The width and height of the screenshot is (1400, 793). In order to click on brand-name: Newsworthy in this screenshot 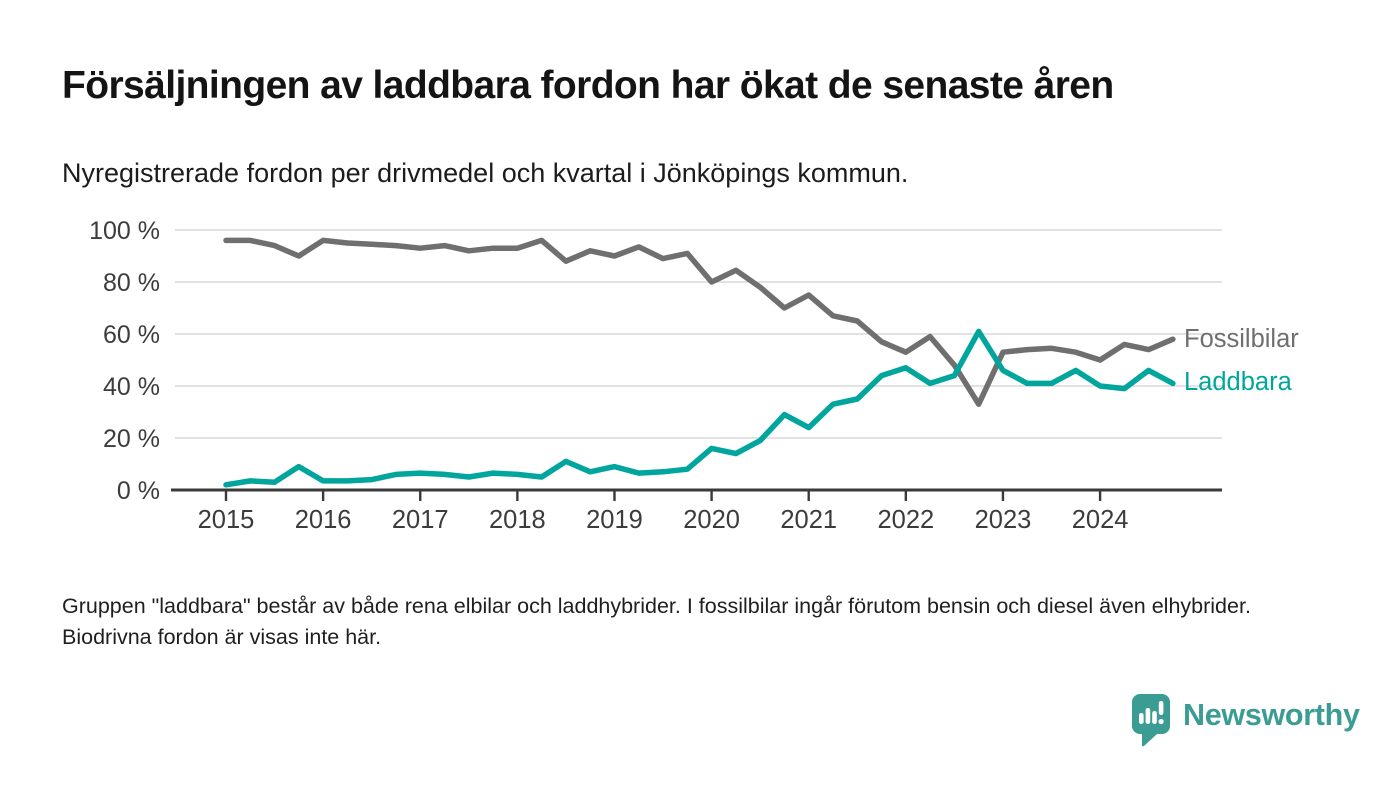, I will do `click(1271, 715)`.